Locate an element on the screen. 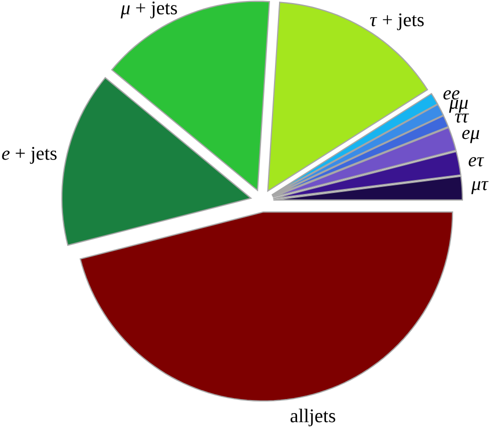 This screenshot has height=428, width=490. slice-label: ee is located at coordinates (451, 95).